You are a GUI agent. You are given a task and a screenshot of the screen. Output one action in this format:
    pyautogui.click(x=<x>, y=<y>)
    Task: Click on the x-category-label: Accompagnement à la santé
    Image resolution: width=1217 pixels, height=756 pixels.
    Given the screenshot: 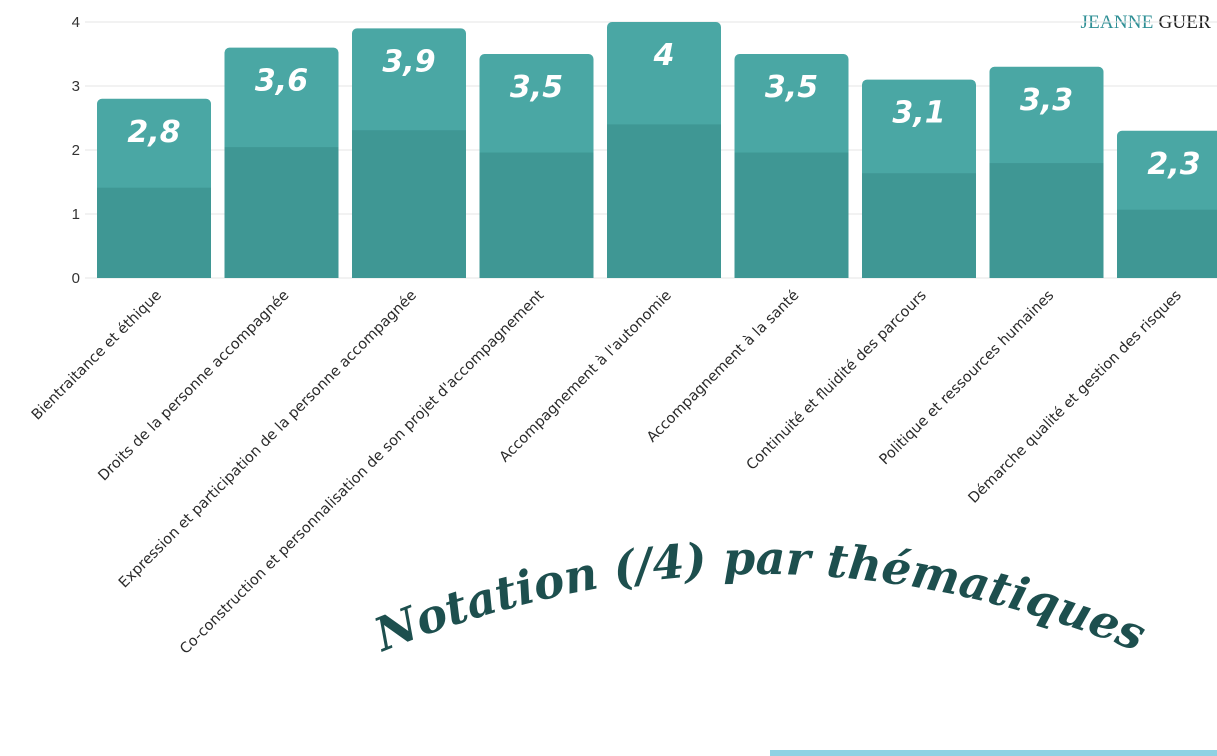 What is the action you would take?
    pyautogui.click(x=723, y=366)
    